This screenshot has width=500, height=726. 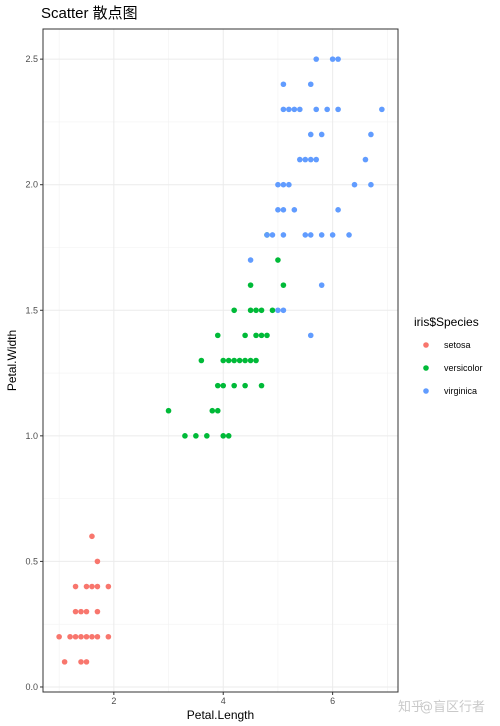 I want to click on y-tick-label: 0.5, so click(x=31, y=561).